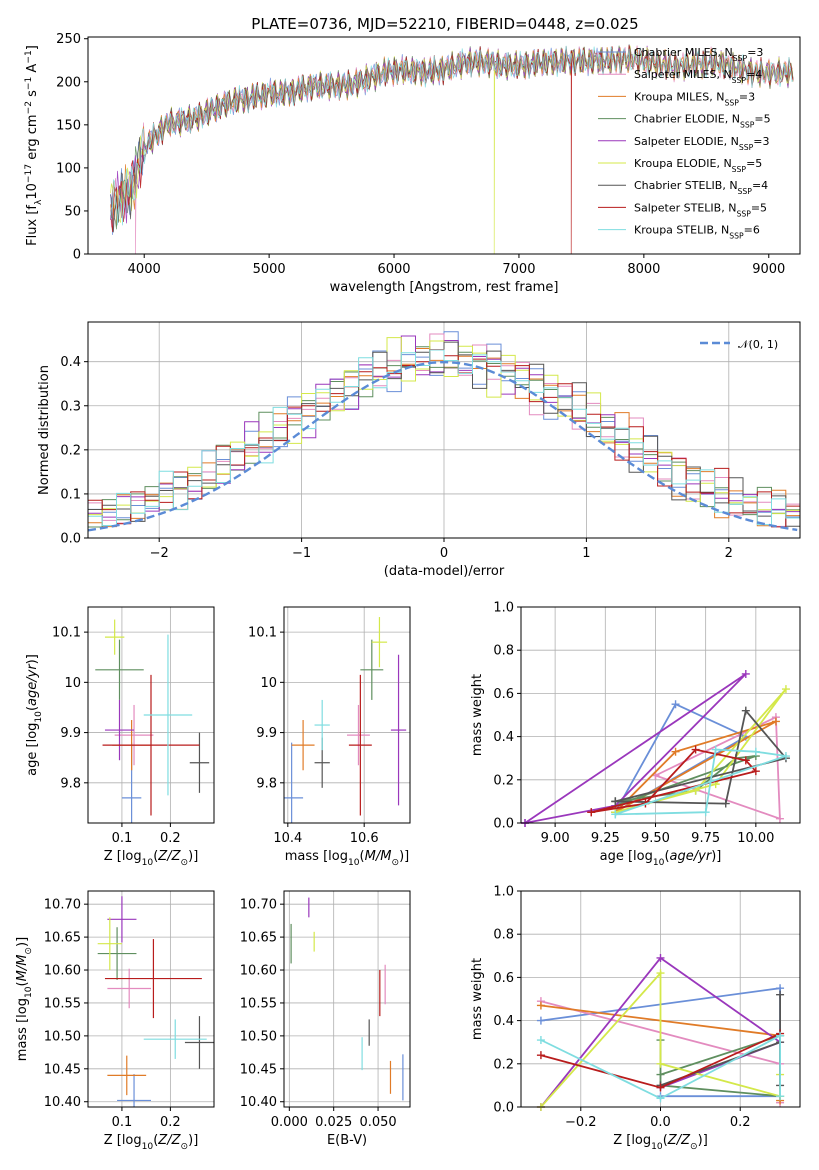 Image resolution: width=819 pixels, height=1170 pixels. Describe the element at coordinates (269, 269) in the screenshot. I see `x-tick-label: 5000` at that location.